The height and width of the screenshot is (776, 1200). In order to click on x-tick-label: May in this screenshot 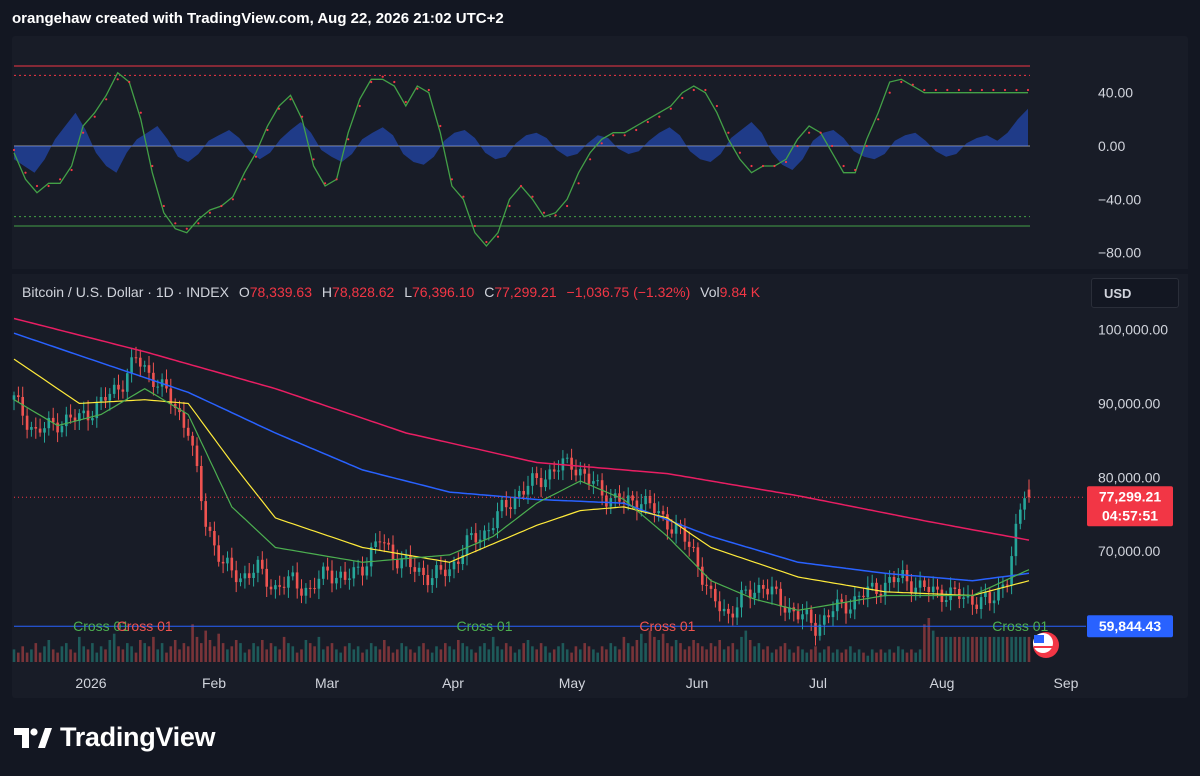, I will do `click(572, 683)`.